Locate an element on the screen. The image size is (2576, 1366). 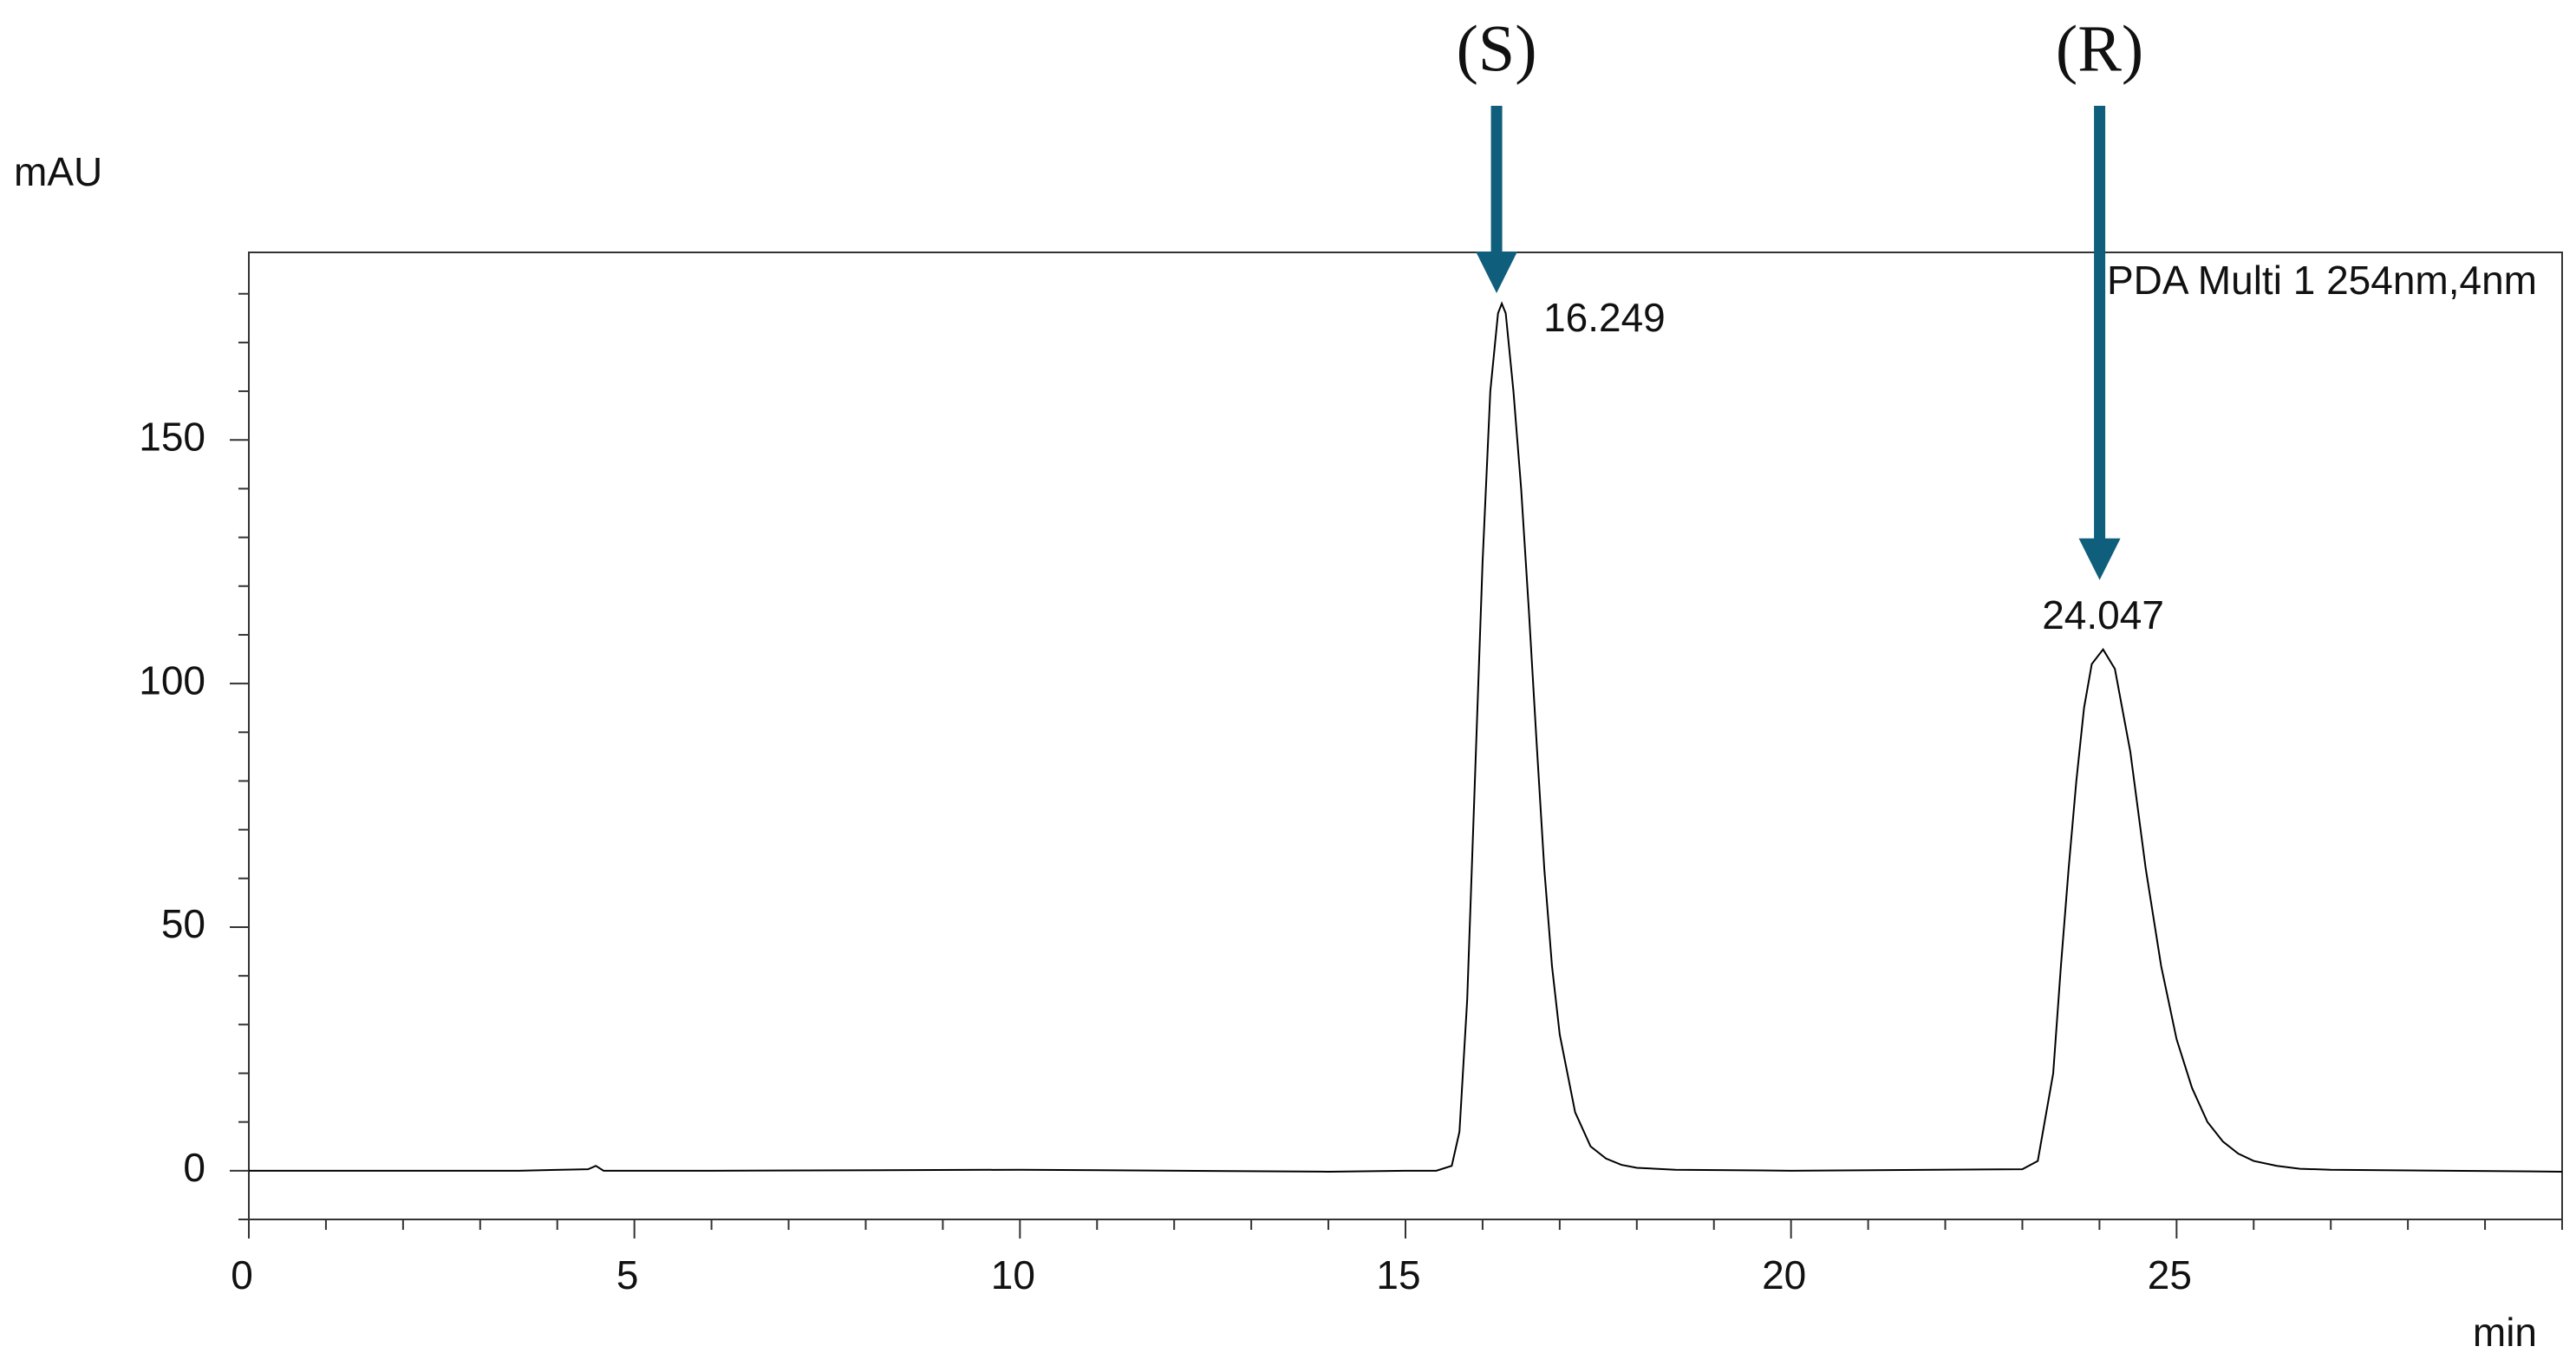
peak-label: 24.047 is located at coordinates (2103, 614).